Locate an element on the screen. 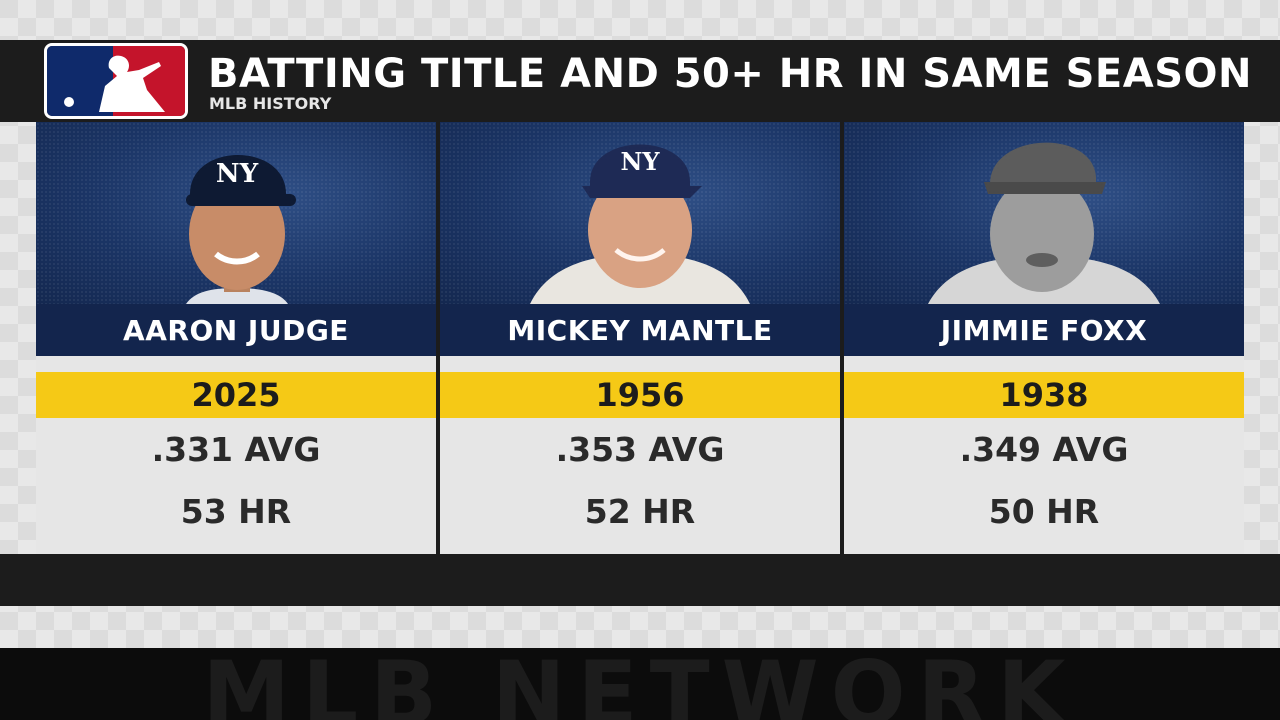 The width and height of the screenshot is (1280, 720). lower-bar is located at coordinates (640, 580).